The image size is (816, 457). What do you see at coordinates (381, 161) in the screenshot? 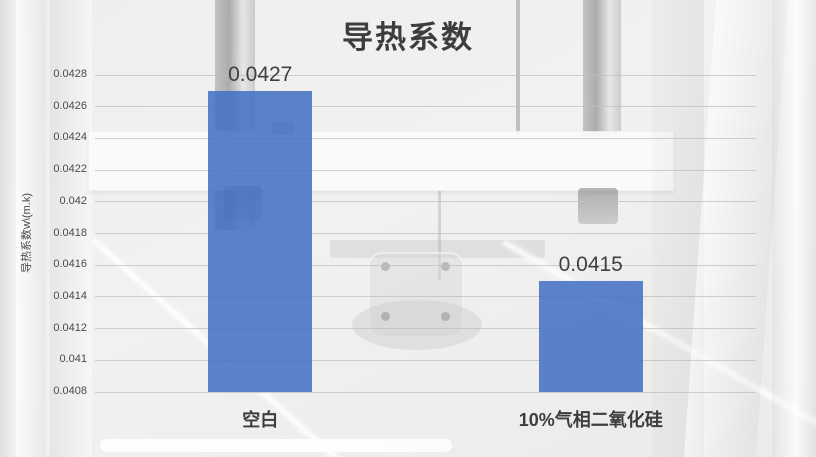
I see `bg-crossbeam-plate` at bounding box center [381, 161].